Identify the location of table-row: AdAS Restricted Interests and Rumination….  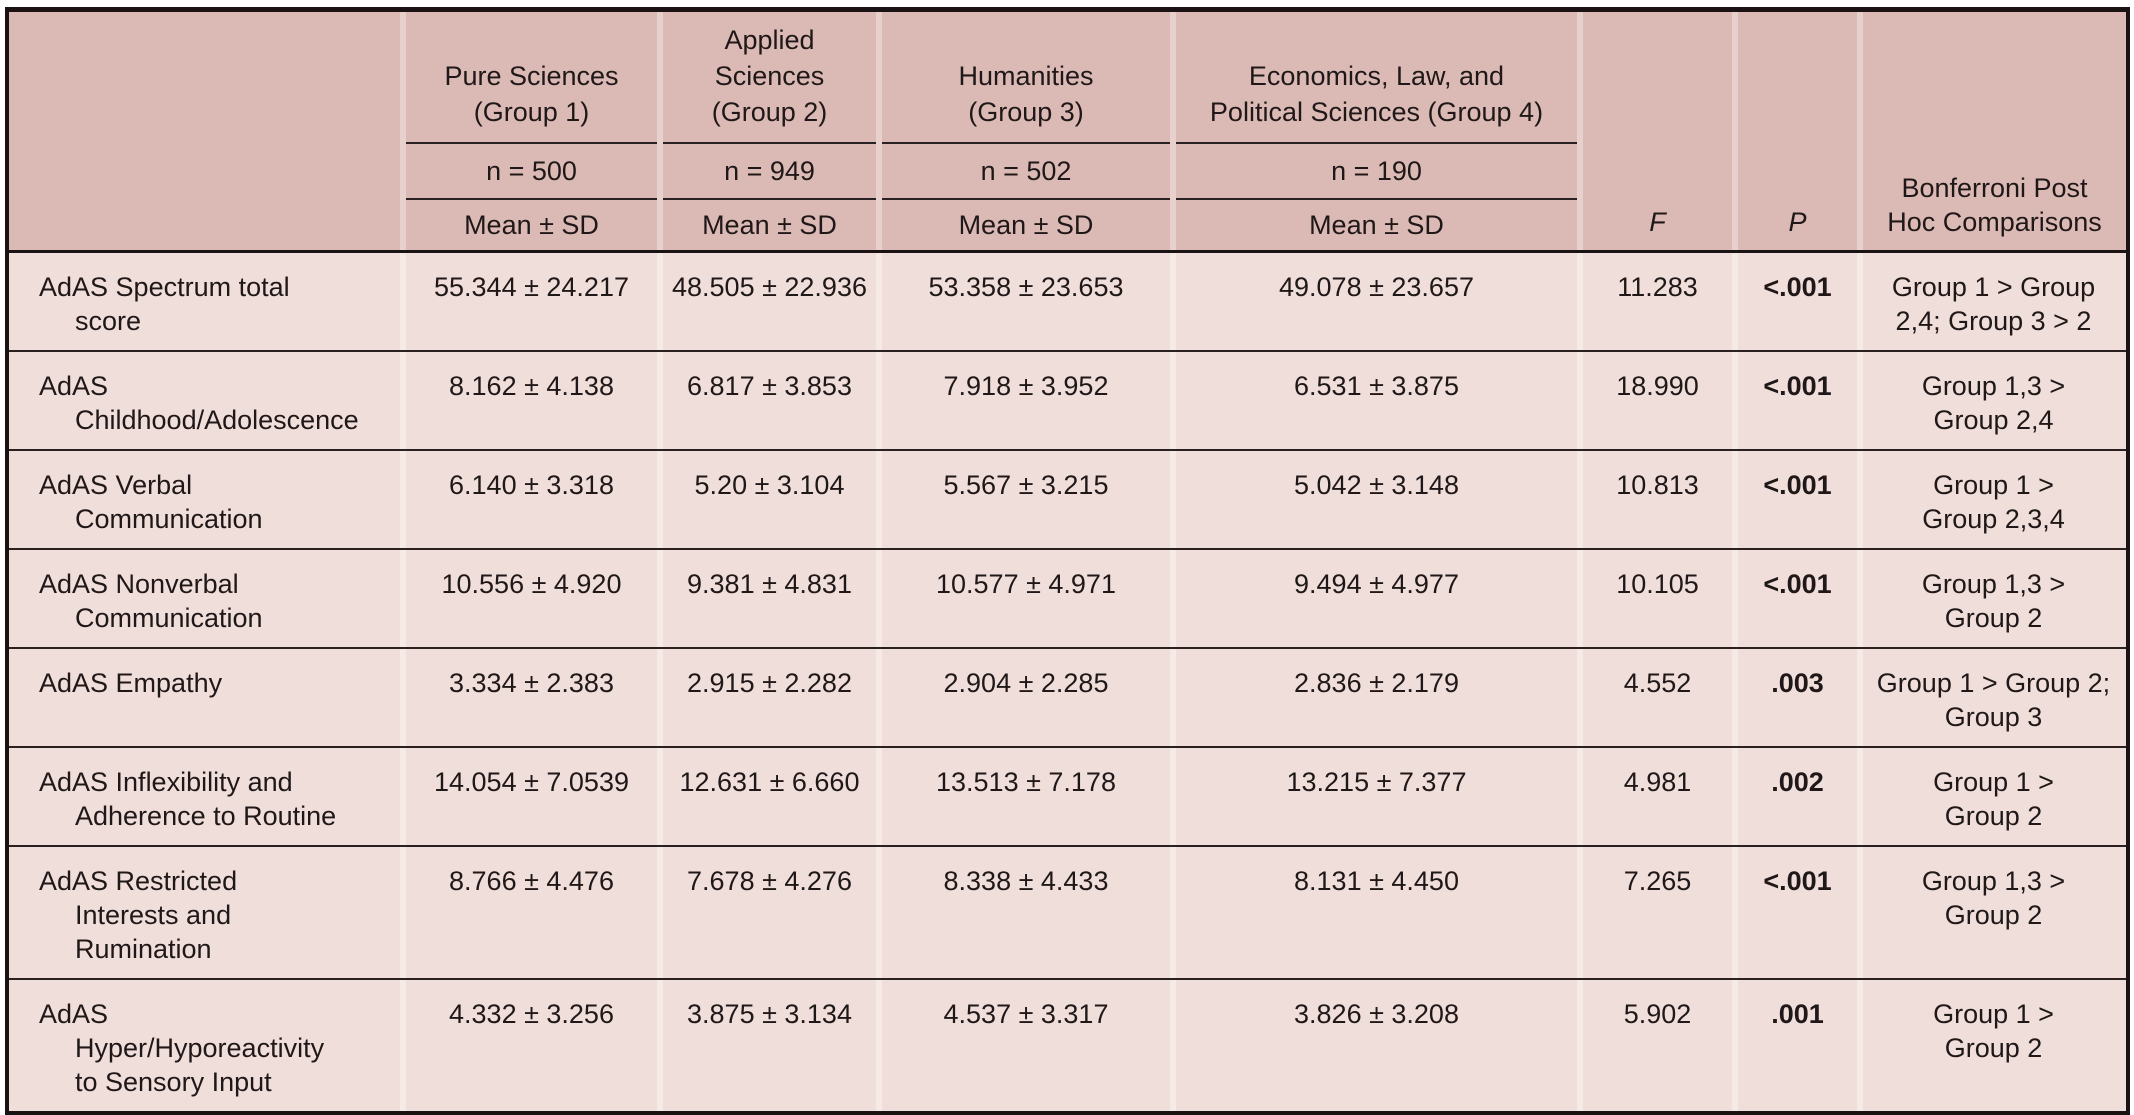
(1067, 911).